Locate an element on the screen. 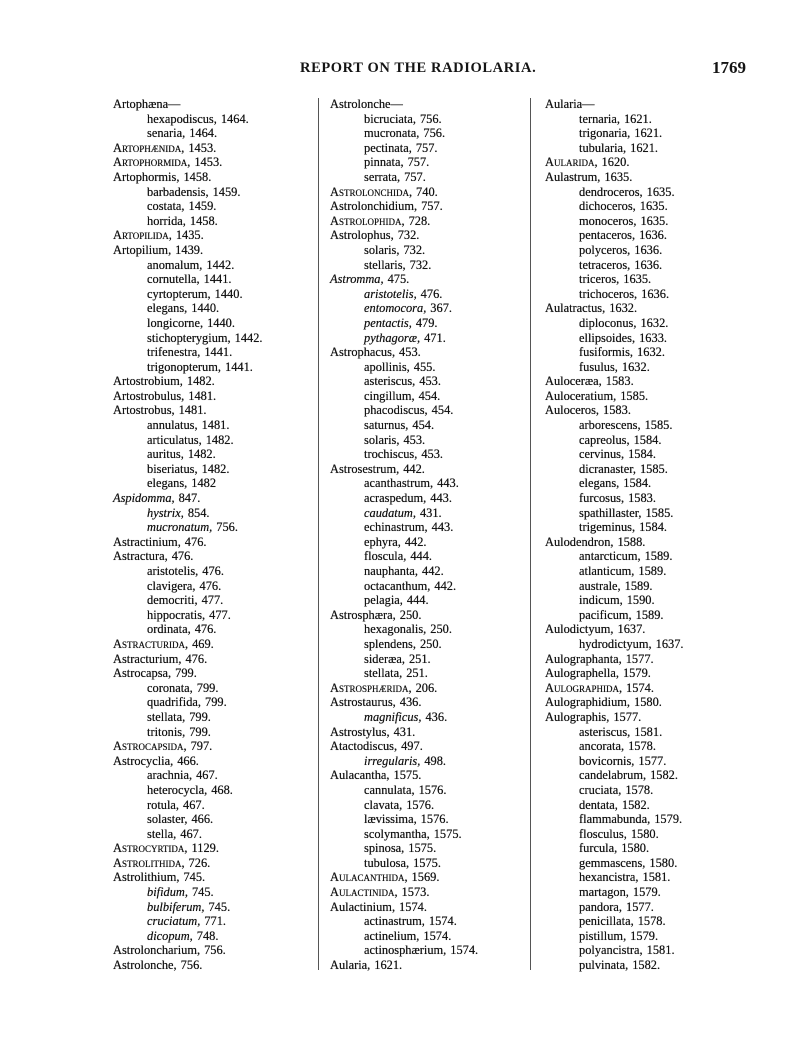  index-entry-species: dendroceros, 1635. is located at coordinates (645, 192).